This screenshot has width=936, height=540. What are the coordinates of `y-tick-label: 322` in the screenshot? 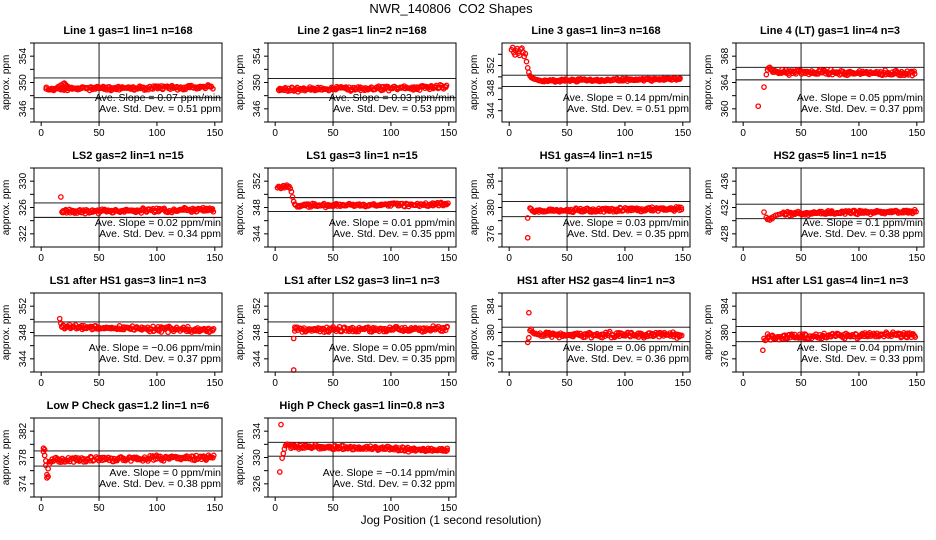 It's located at (23, 233).